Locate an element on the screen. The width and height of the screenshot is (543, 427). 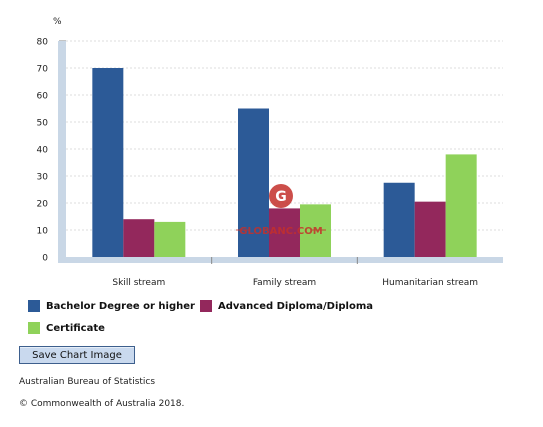
y-tick-label: 30 is located at coordinates (43, 178).